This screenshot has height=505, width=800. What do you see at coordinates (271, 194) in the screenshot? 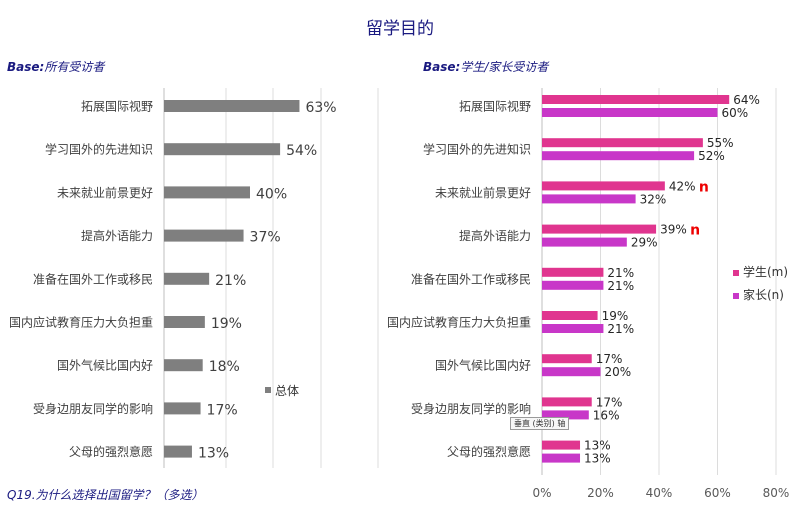
I see `left-value-label: 40%` at bounding box center [271, 194].